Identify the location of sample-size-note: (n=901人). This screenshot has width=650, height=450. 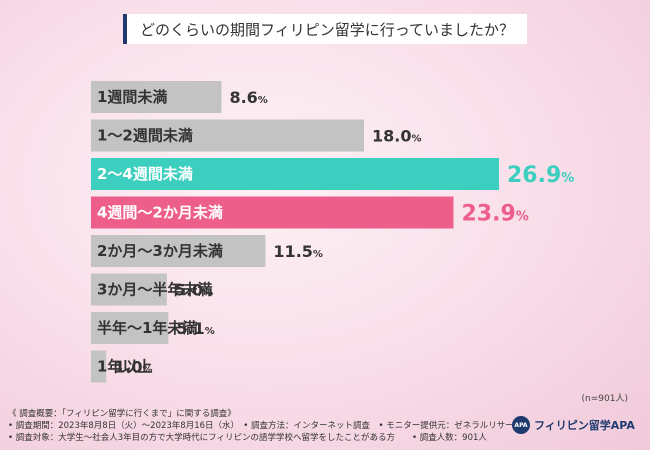
(604, 399).